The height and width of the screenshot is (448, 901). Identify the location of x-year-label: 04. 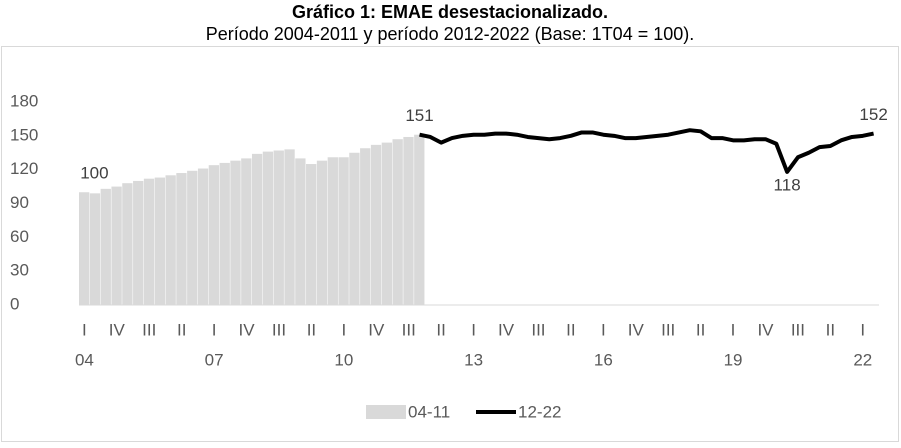
(84, 359).